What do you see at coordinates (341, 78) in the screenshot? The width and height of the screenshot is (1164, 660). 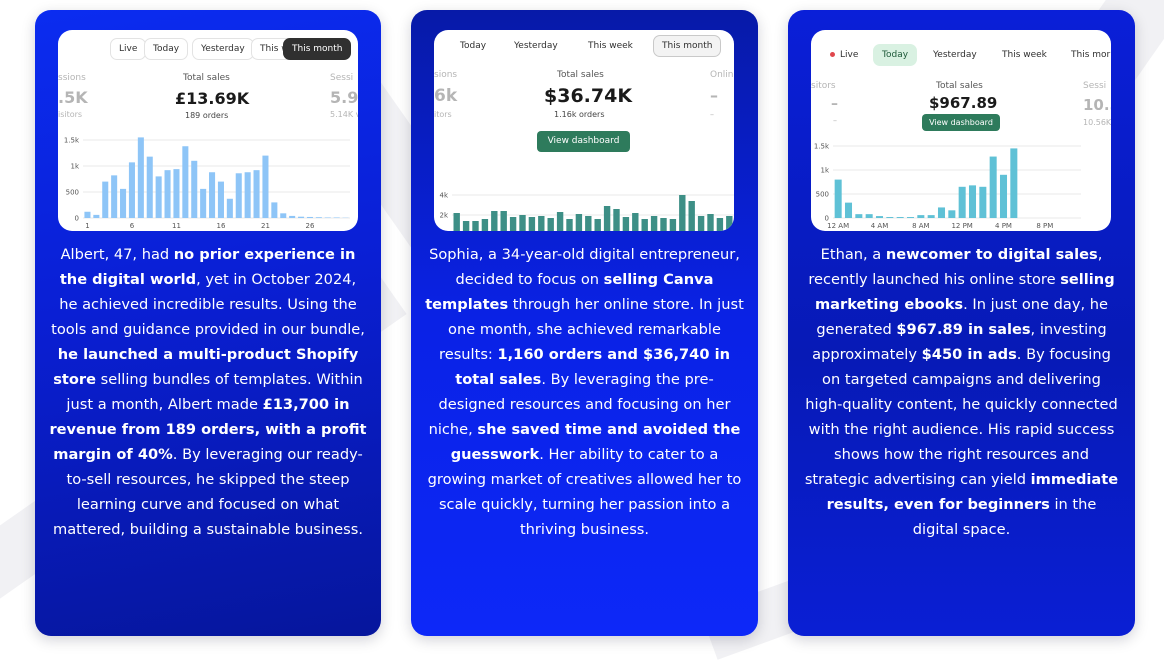 I see `sessions-label-right: Sessi` at bounding box center [341, 78].